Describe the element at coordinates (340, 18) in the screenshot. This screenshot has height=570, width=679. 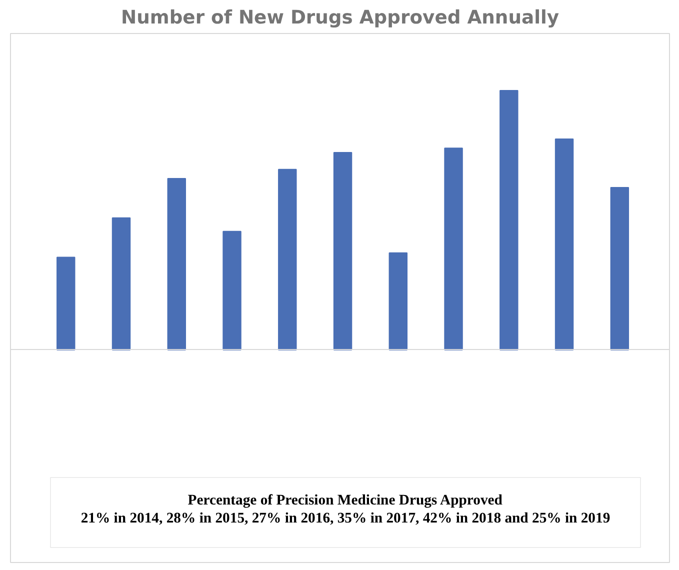
I see `chart-title: Number of New Drugs Approved Annually` at that location.